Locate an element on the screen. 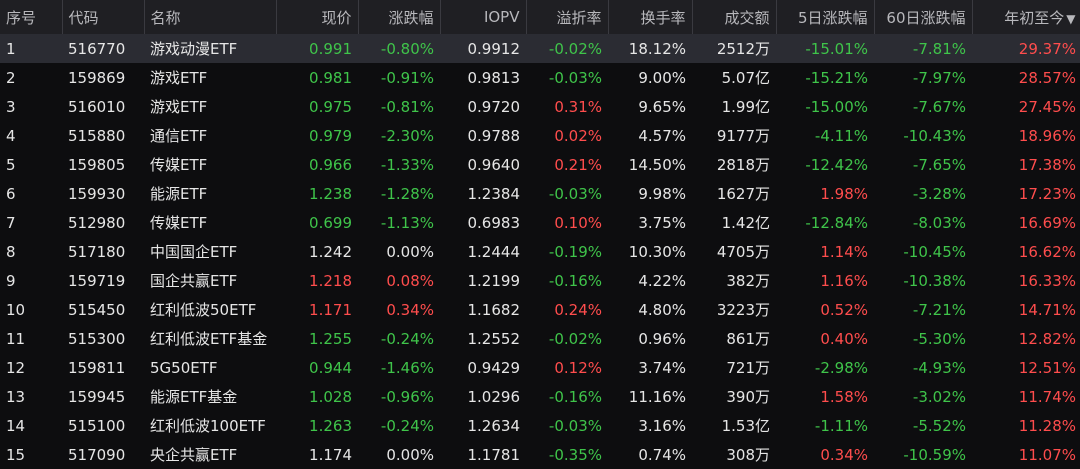 This screenshot has width=1080, height=469. cell-price: 1.263 is located at coordinates (330, 425).